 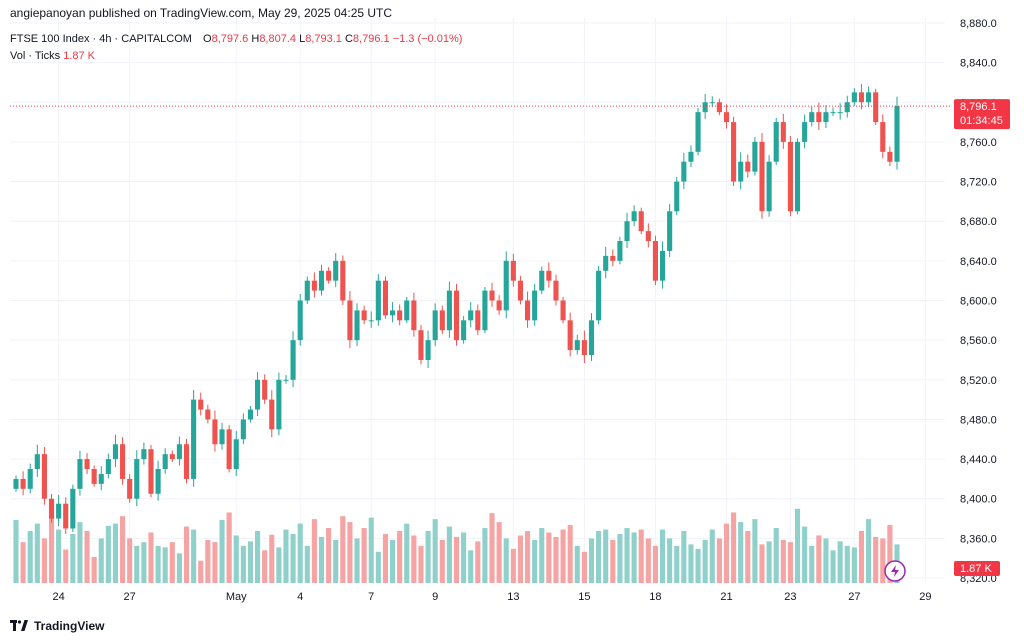 I want to click on time-tick-label: 9, so click(x=435, y=597).